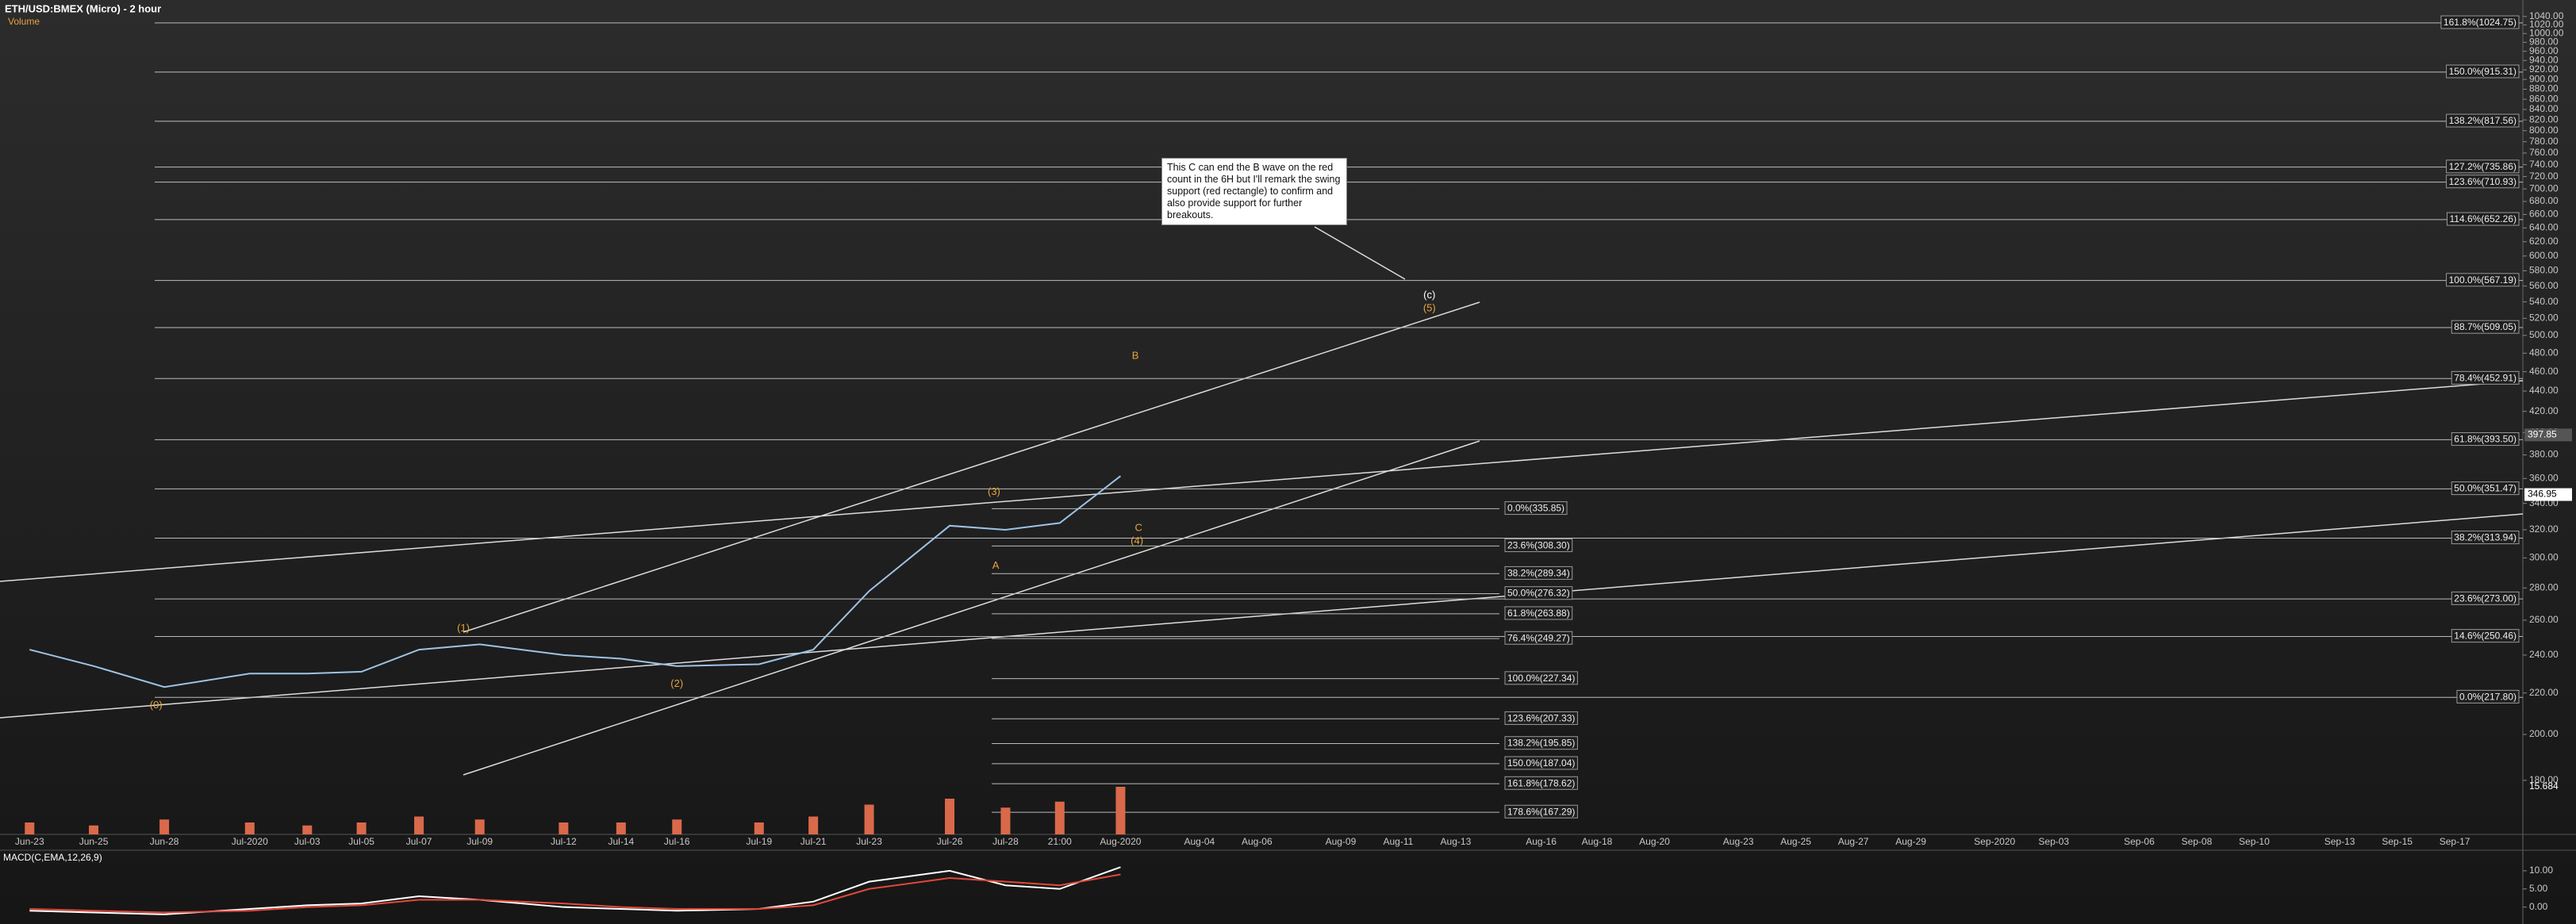 This screenshot has width=2576, height=924. I want to click on y-tick-label: 940.00, so click(2544, 59).